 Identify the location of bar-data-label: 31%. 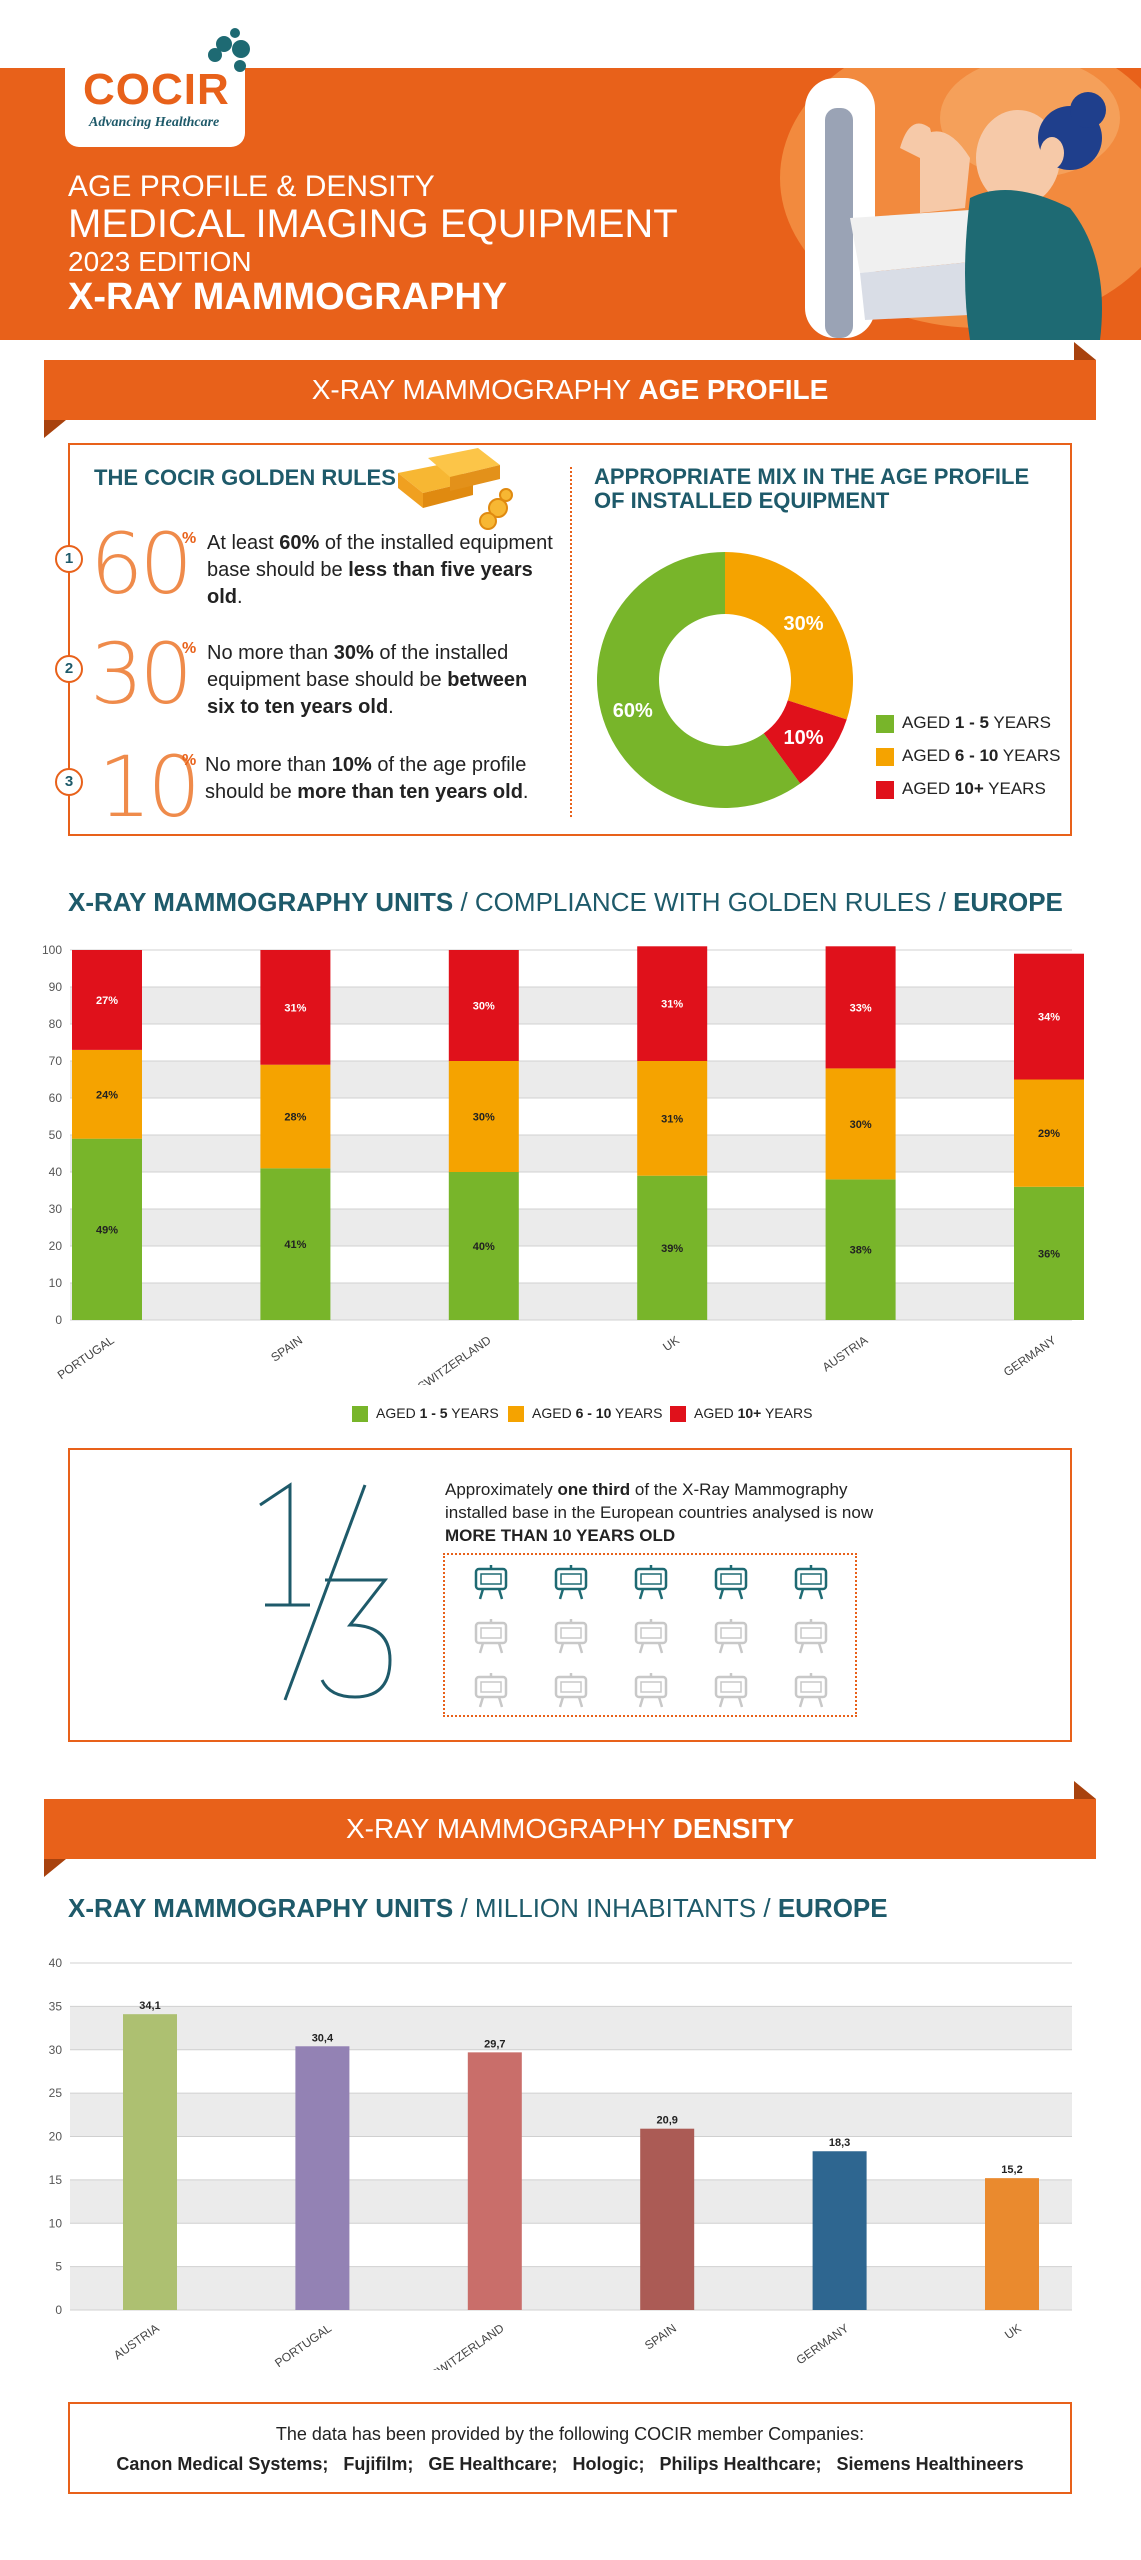
(295, 1008).